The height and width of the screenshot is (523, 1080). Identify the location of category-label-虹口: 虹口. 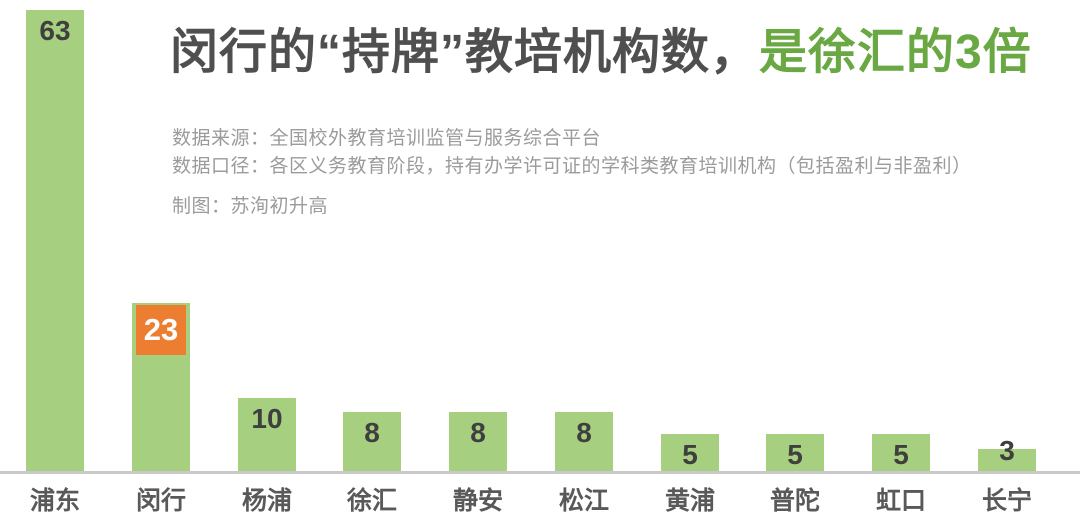
(900, 501).